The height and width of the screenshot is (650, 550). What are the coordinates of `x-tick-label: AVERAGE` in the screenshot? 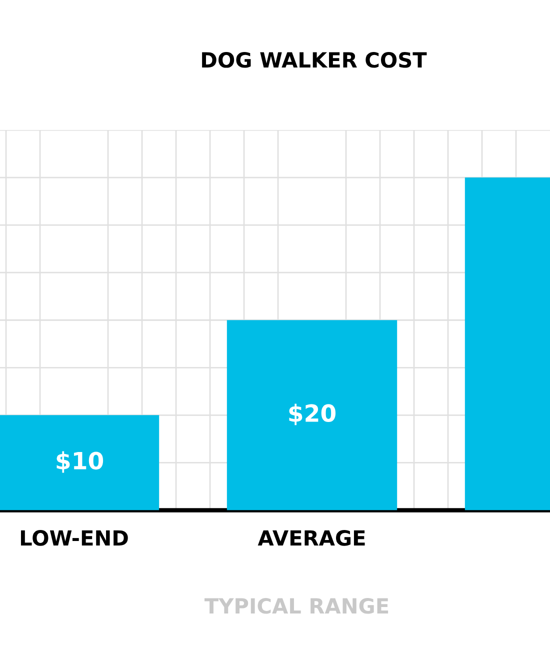 It's located at (311, 538).